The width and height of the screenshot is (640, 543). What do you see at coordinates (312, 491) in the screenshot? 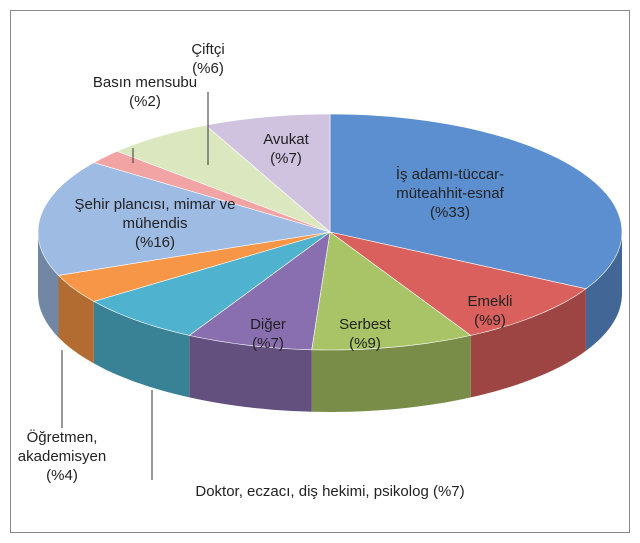
I see `category-label: Doktor, eczacı, diş hekimi, psikolog` at bounding box center [312, 491].